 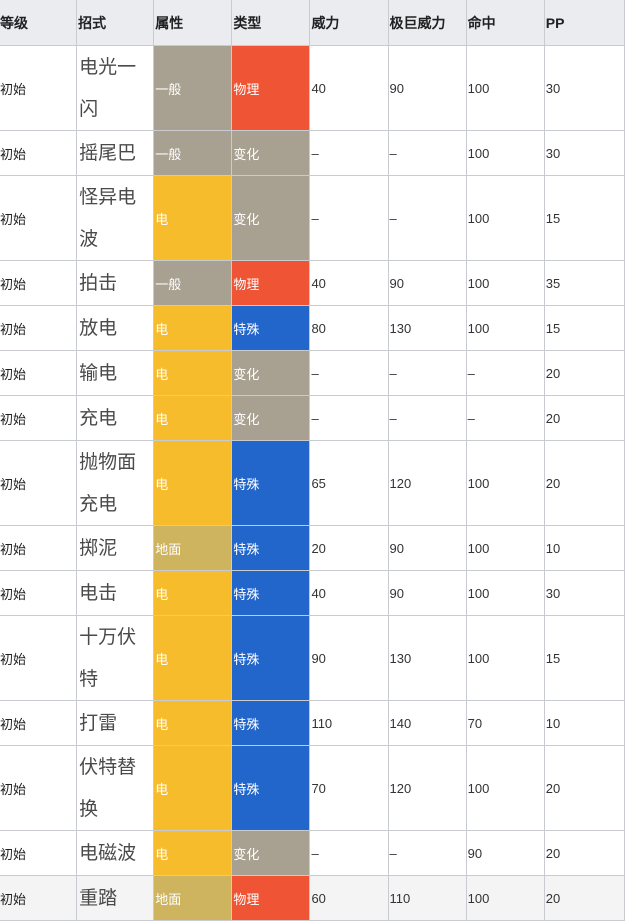 I want to click on header-power: 威力, so click(x=349, y=23).